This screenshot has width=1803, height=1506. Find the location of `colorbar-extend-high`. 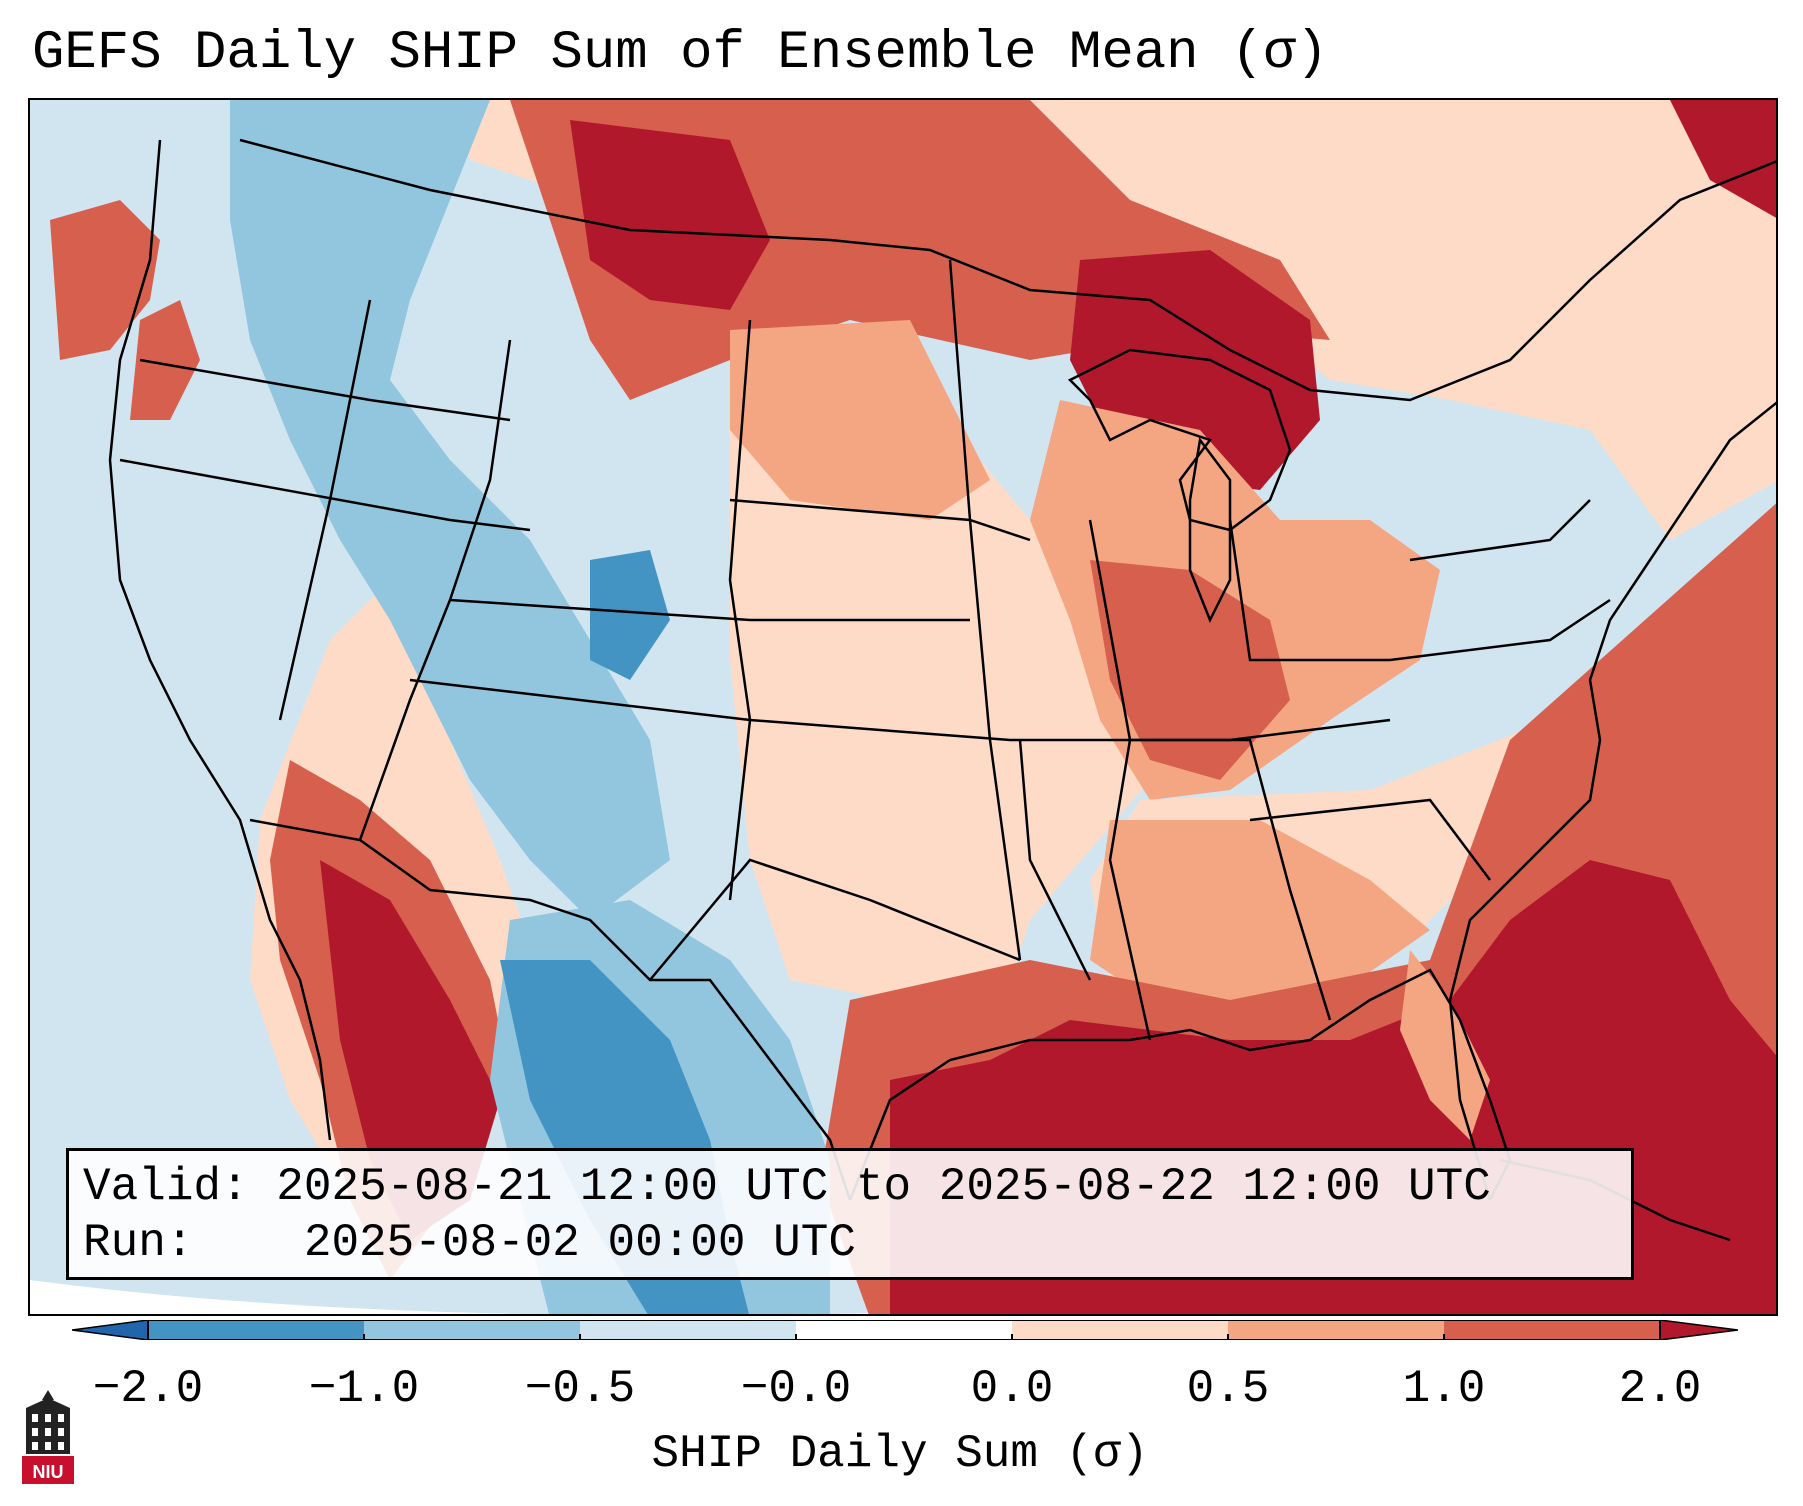

colorbar-extend-high is located at coordinates (1698, 1330).